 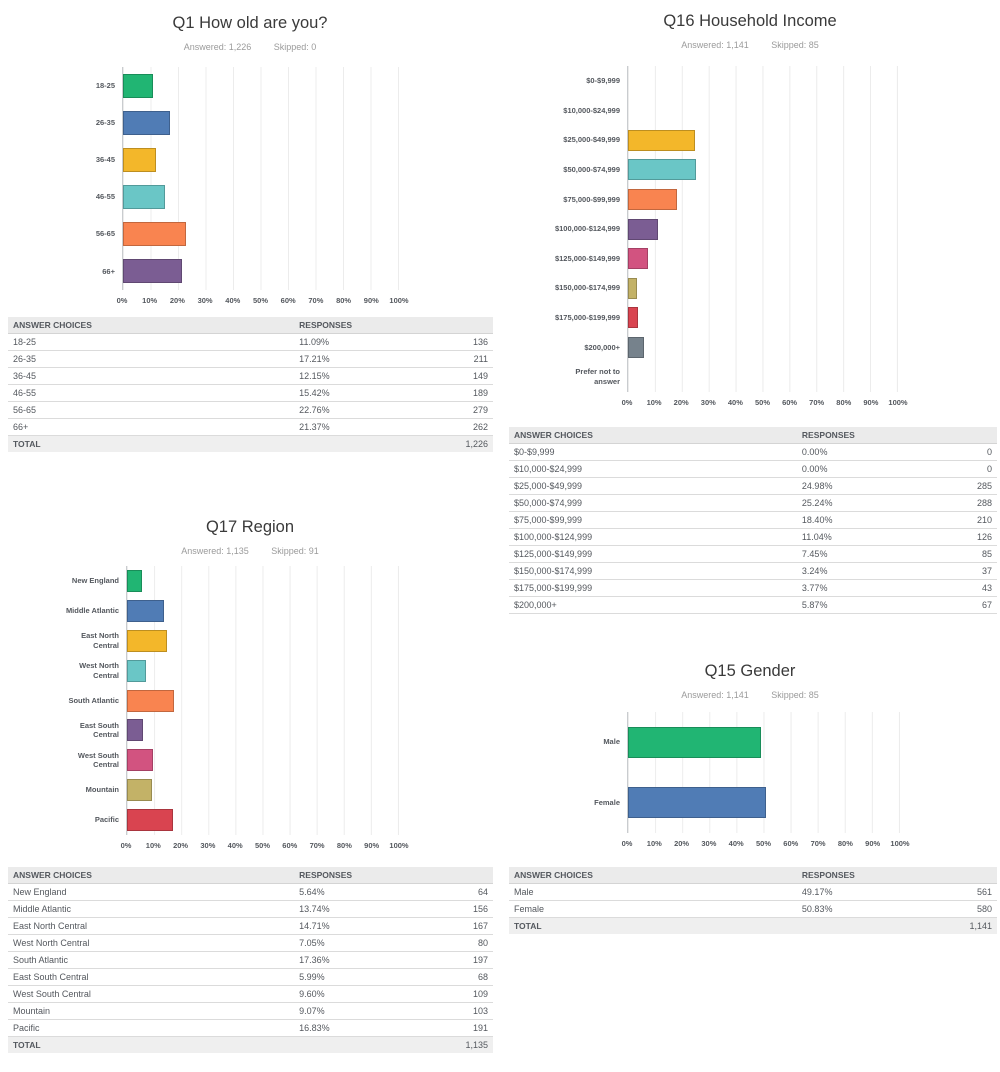 What do you see at coordinates (250, 443) in the screenshot?
I see `total-row: TOTAL 1,226` at bounding box center [250, 443].